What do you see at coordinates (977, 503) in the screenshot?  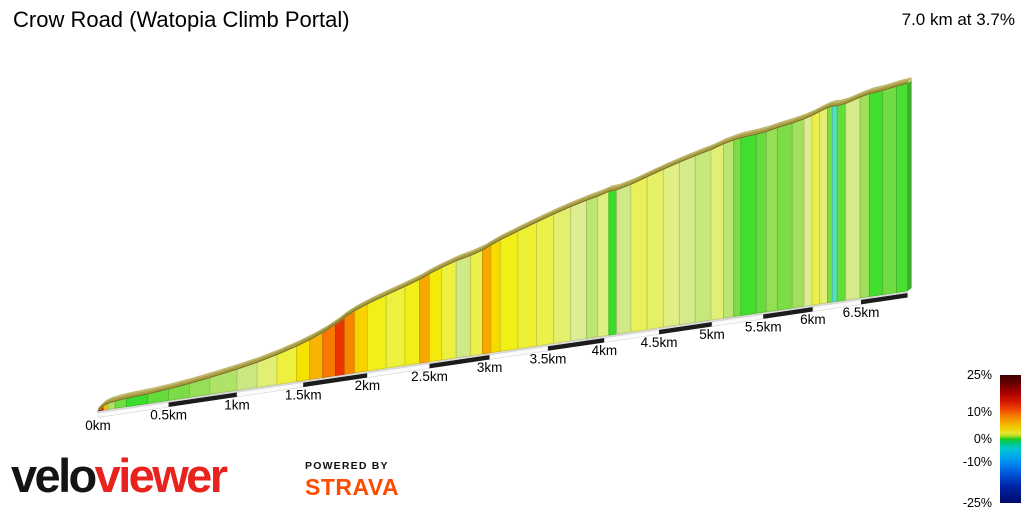 I see `legend-label: -25%` at bounding box center [977, 503].